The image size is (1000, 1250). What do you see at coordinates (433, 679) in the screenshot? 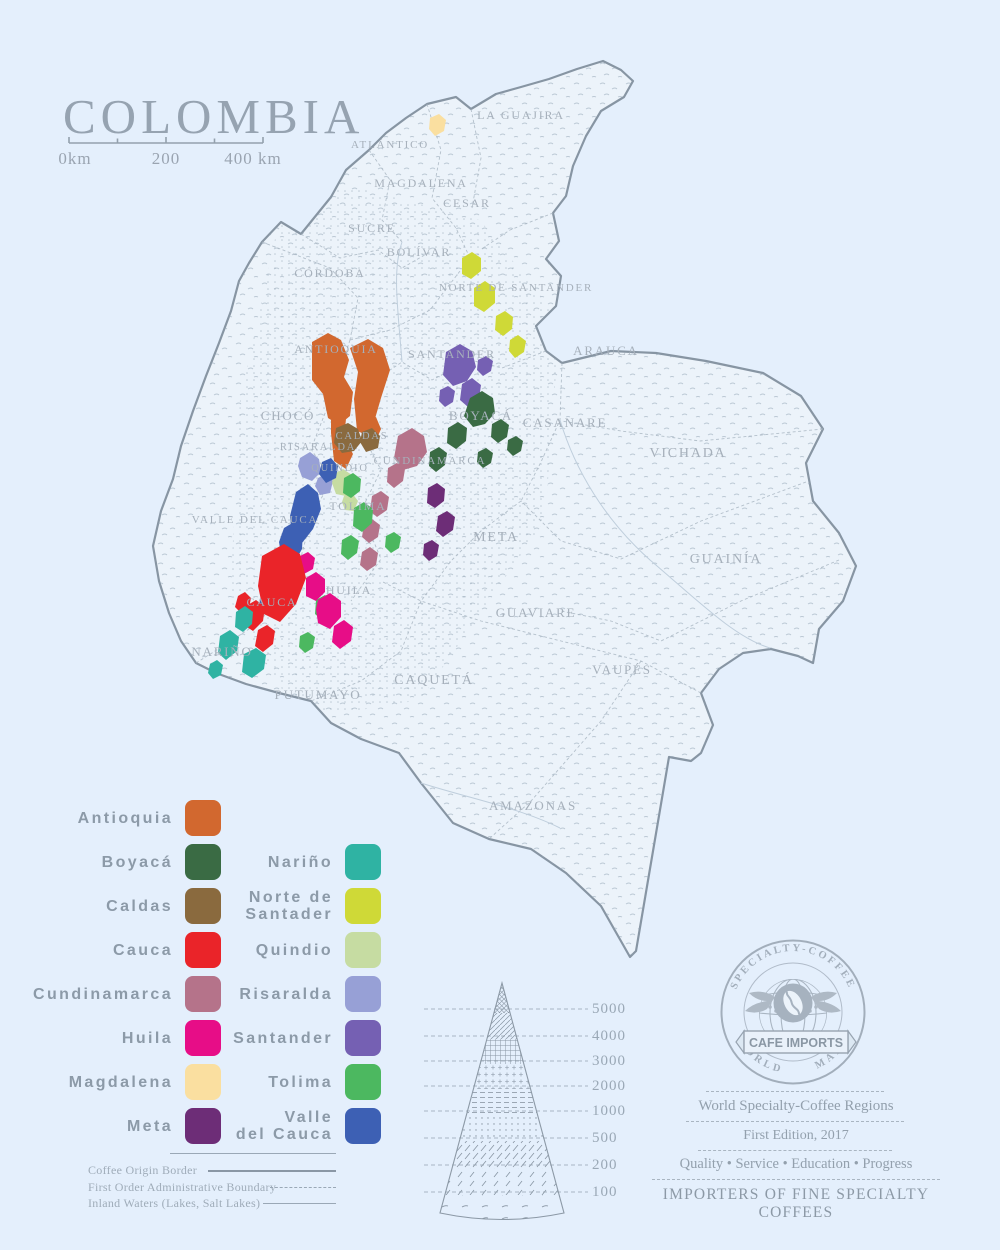
I see `map-label-caquet-: CAQUETÁ` at bounding box center [433, 679].